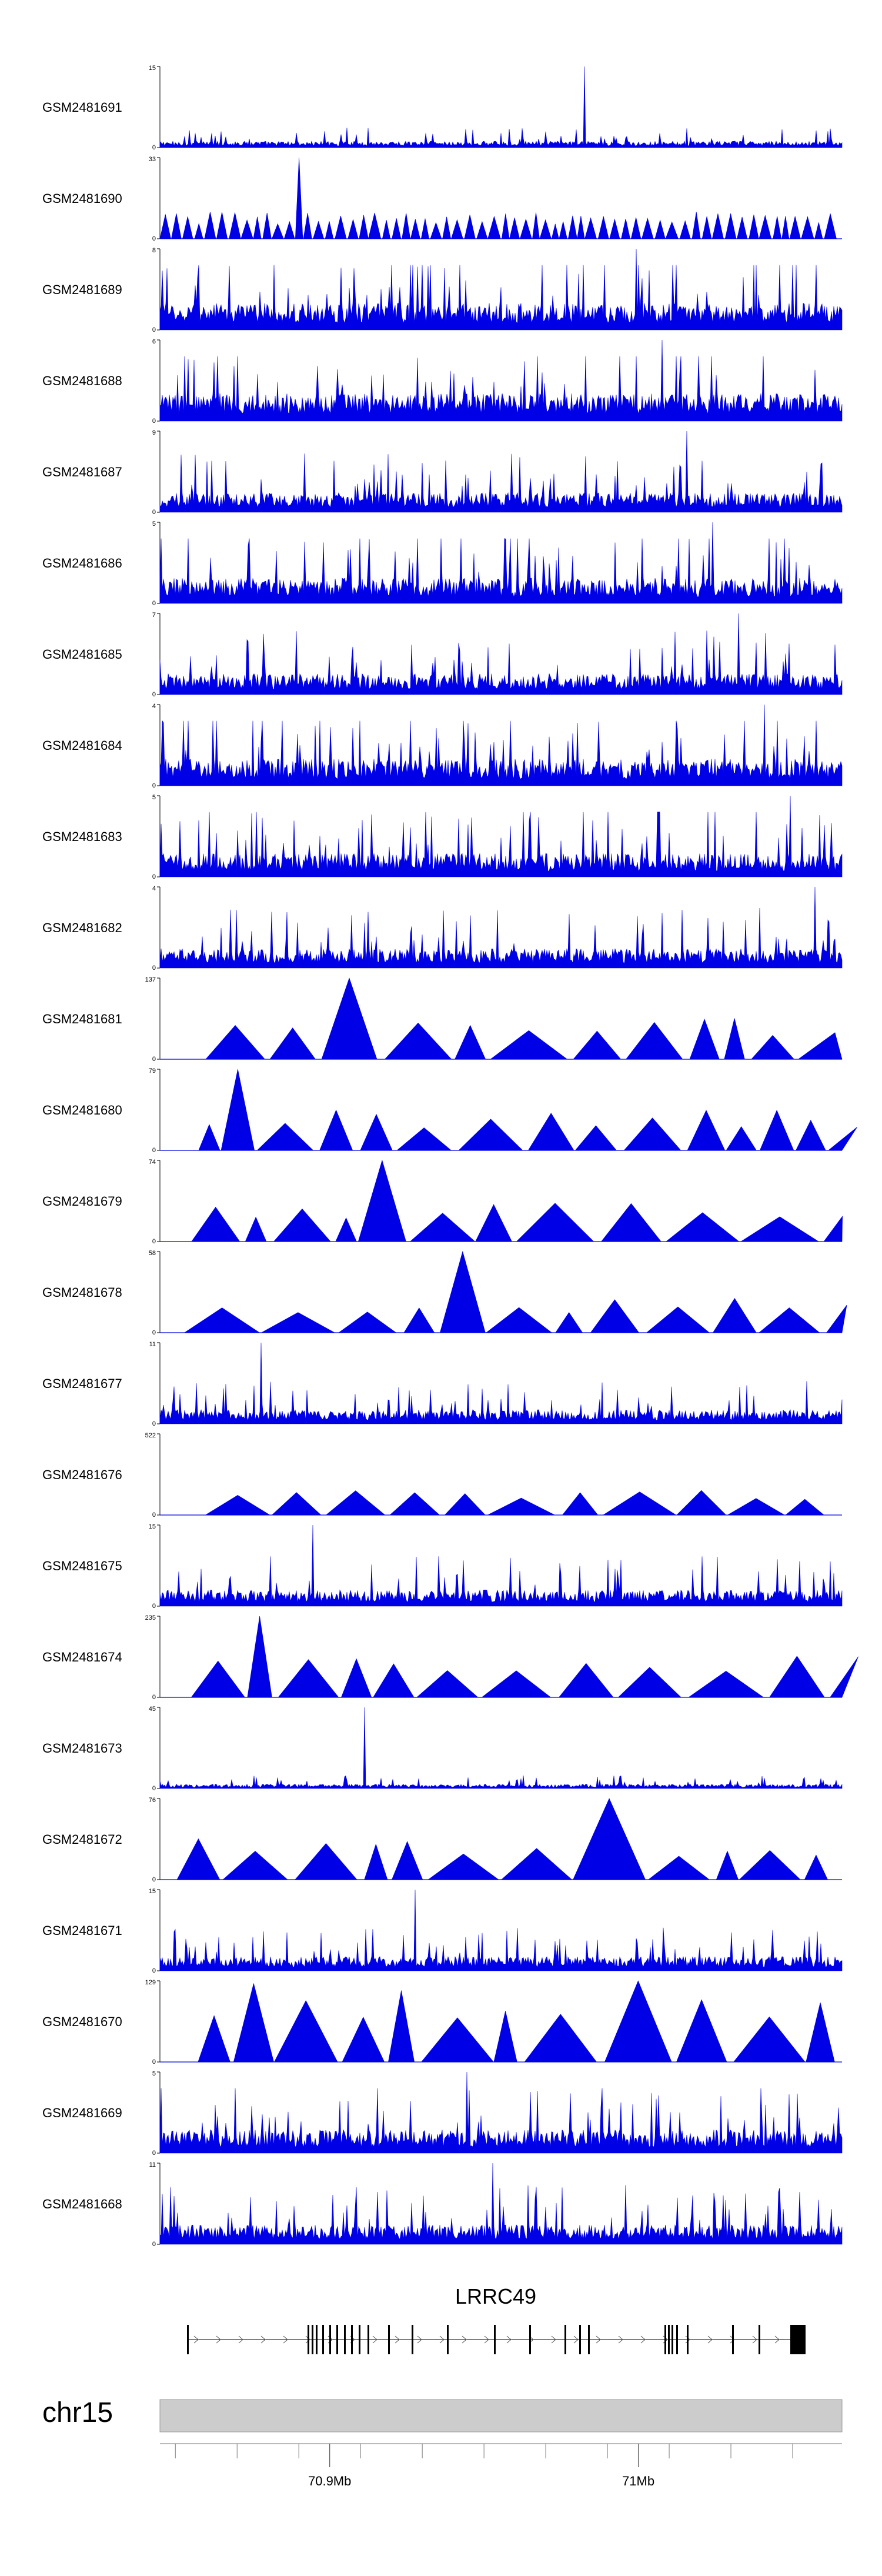 This screenshot has height=2576, width=882. What do you see at coordinates (82, 1383) in the screenshot?
I see `track-label: GSM2481677` at bounding box center [82, 1383].